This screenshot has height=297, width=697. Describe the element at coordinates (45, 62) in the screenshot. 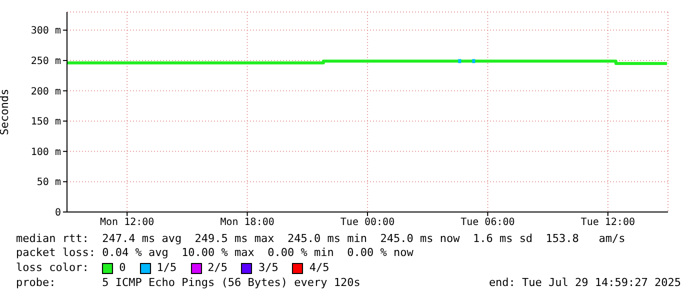

I see `y-tick-label: 250 m` at that location.